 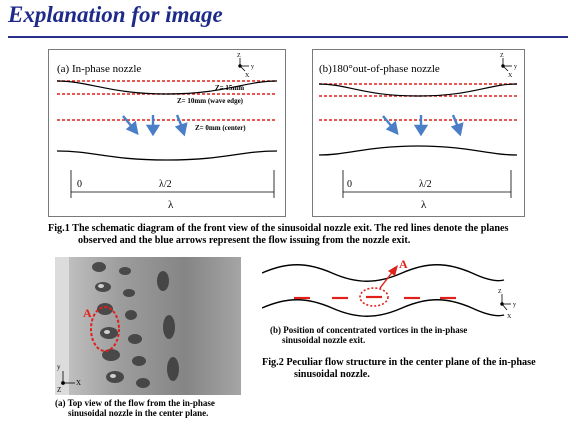 I want to click on flow-visualization-photo: A y X Z, so click(x=148, y=326).